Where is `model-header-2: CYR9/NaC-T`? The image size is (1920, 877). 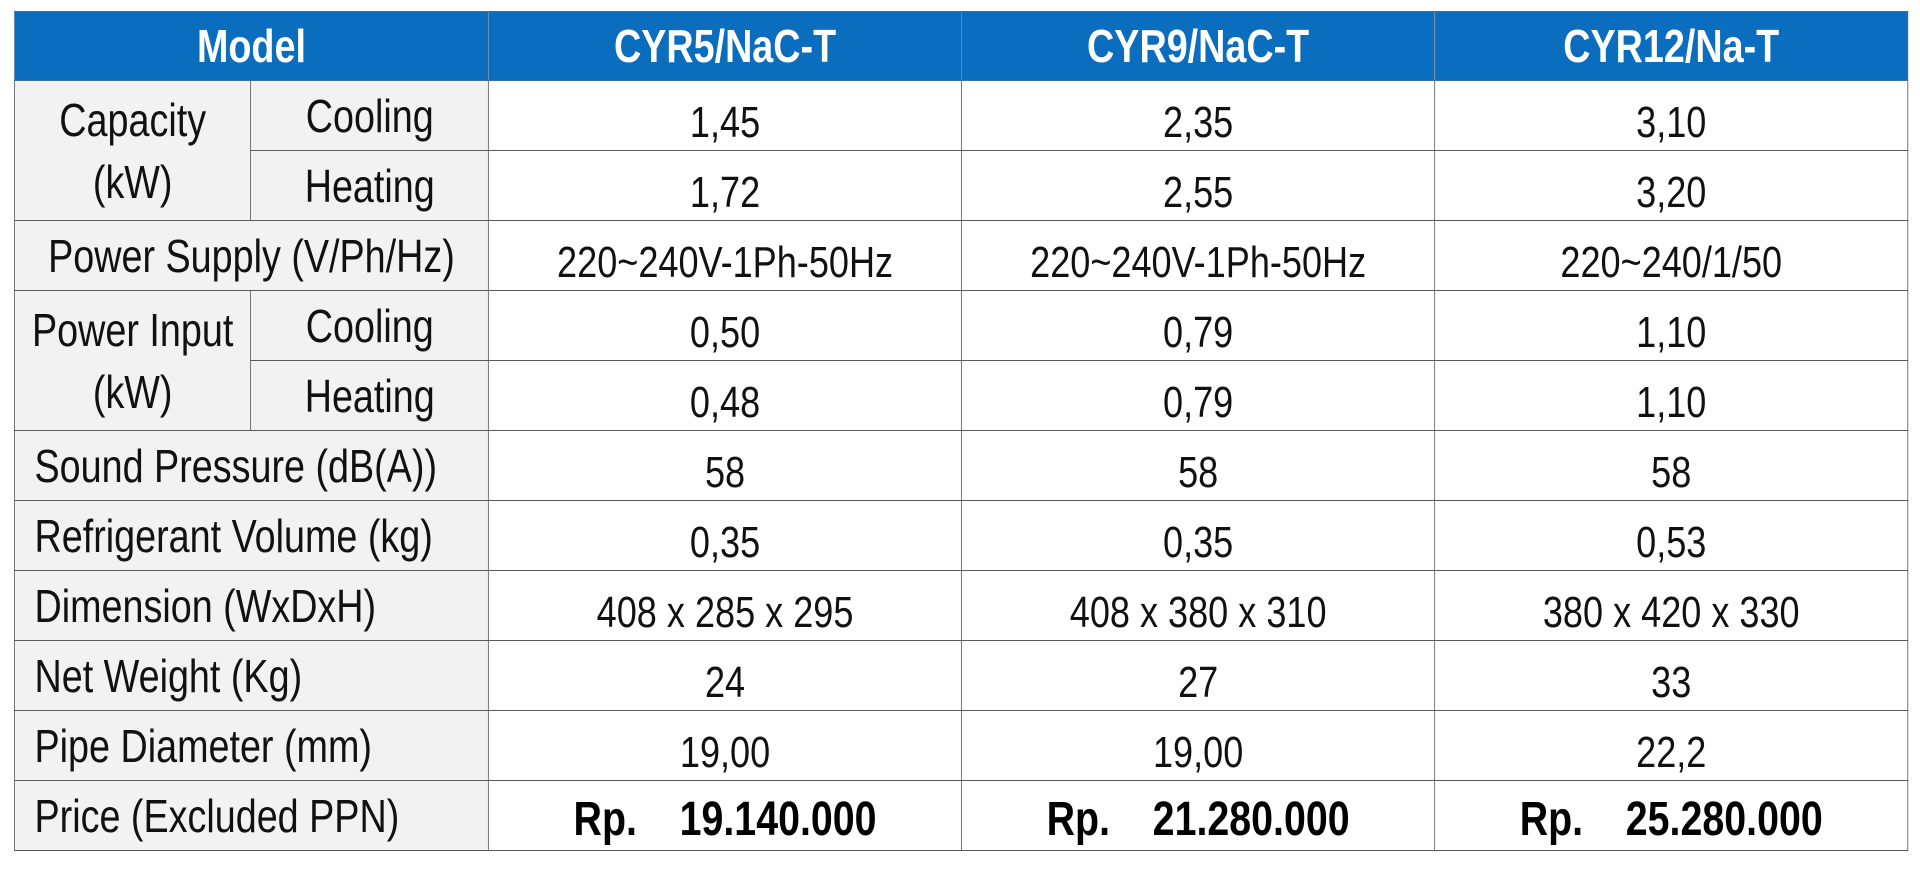
model-header-2: CYR9/NaC-T is located at coordinates (1198, 46).